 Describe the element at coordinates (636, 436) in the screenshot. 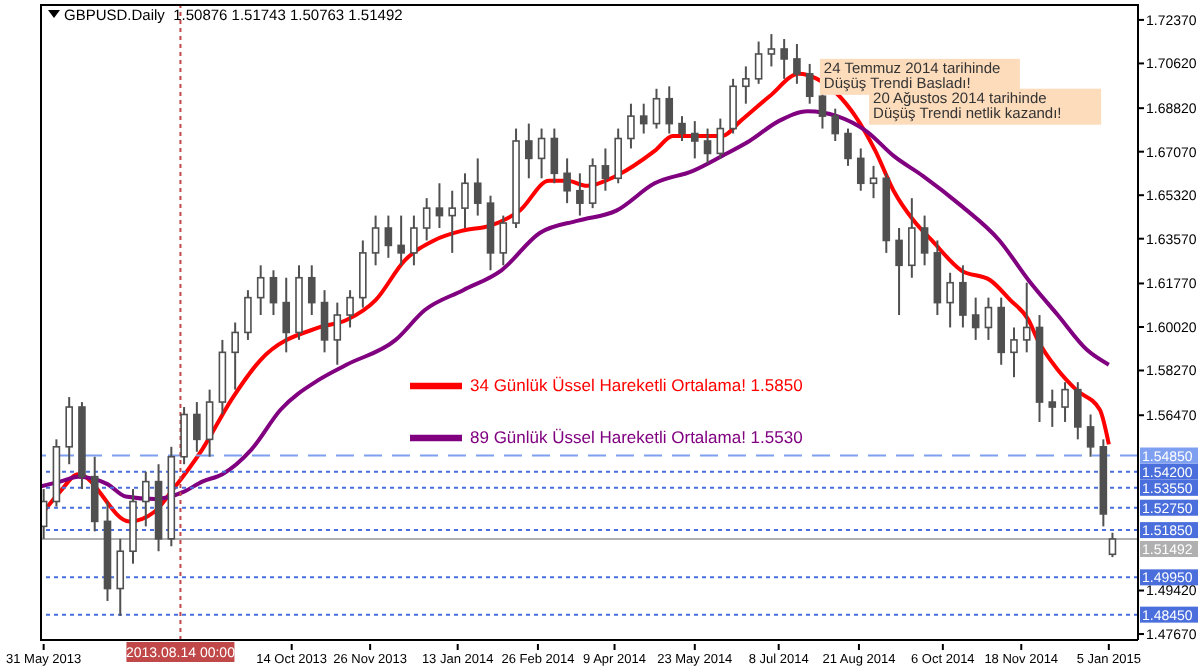

I see `text: 89 Günlük Üssel Hareketli Ortalama! 1.5530` at that location.